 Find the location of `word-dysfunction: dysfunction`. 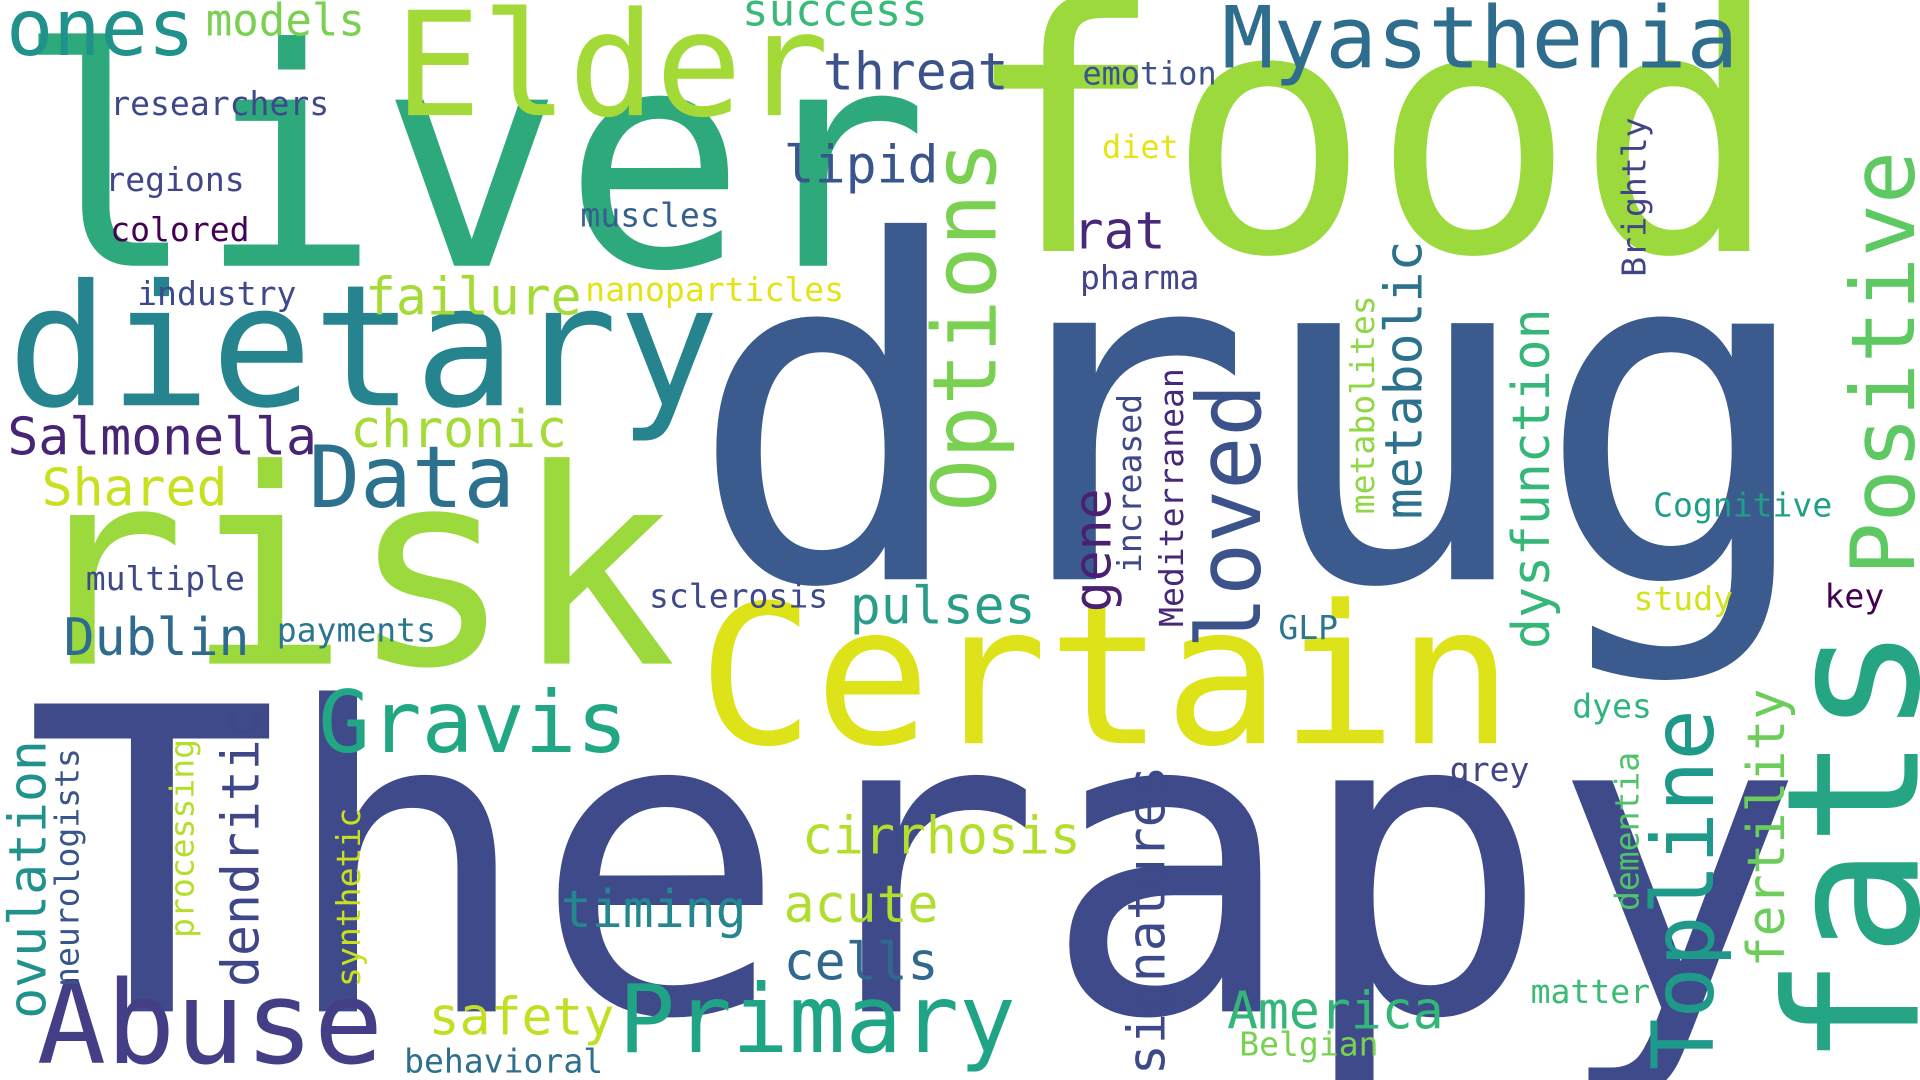

word-dysfunction: dysfunction is located at coordinates (1531, 478).